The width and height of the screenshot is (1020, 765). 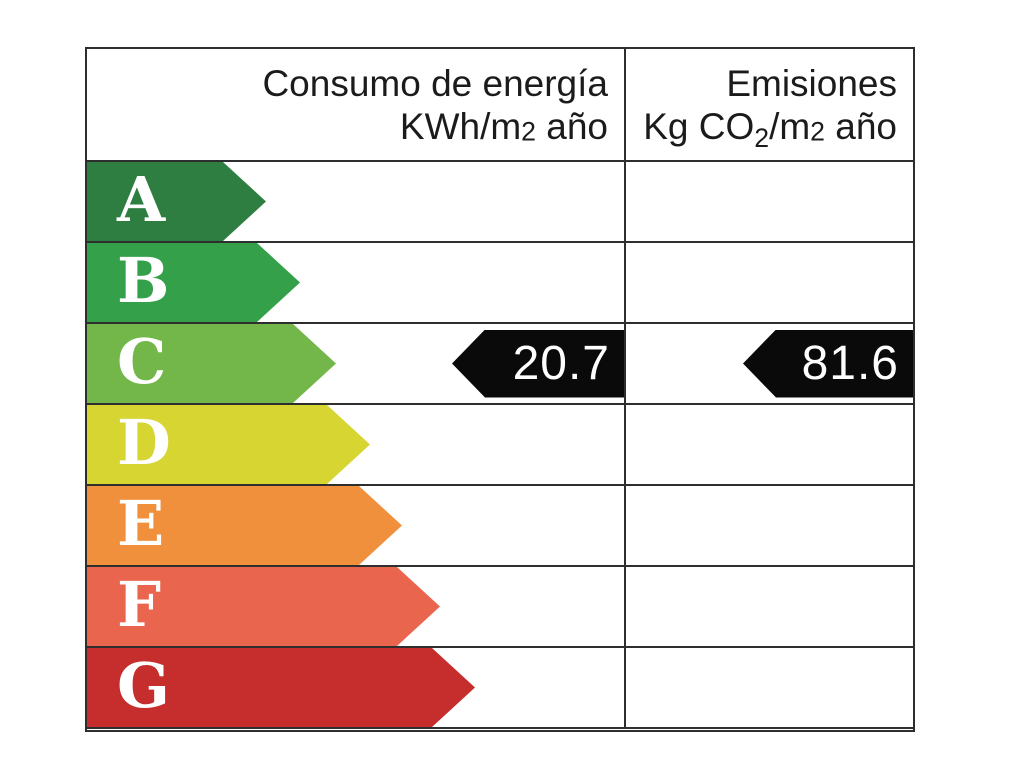 I want to click on header-emissions-line1: Emisiones, so click(x=811, y=83).